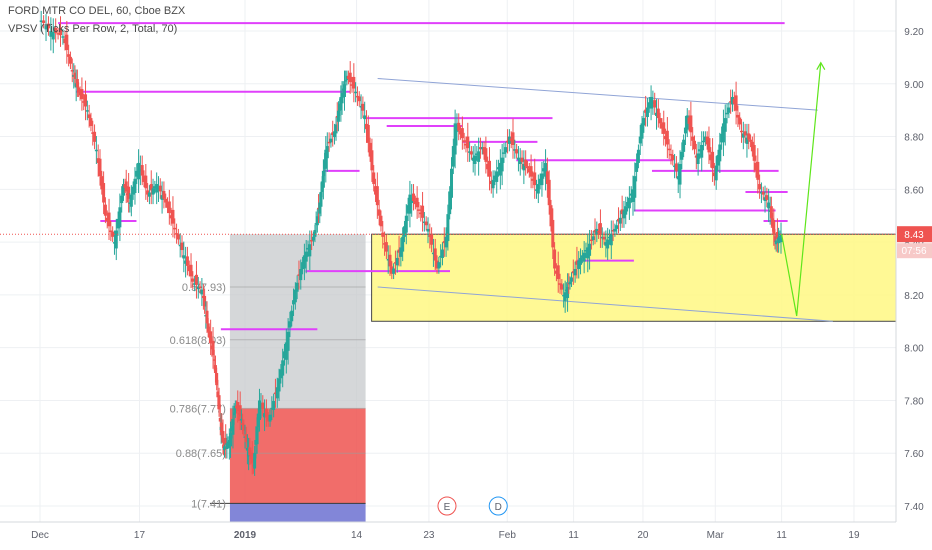  What do you see at coordinates (651, 277) in the screenshot?
I see `yellow-zone` at bounding box center [651, 277].